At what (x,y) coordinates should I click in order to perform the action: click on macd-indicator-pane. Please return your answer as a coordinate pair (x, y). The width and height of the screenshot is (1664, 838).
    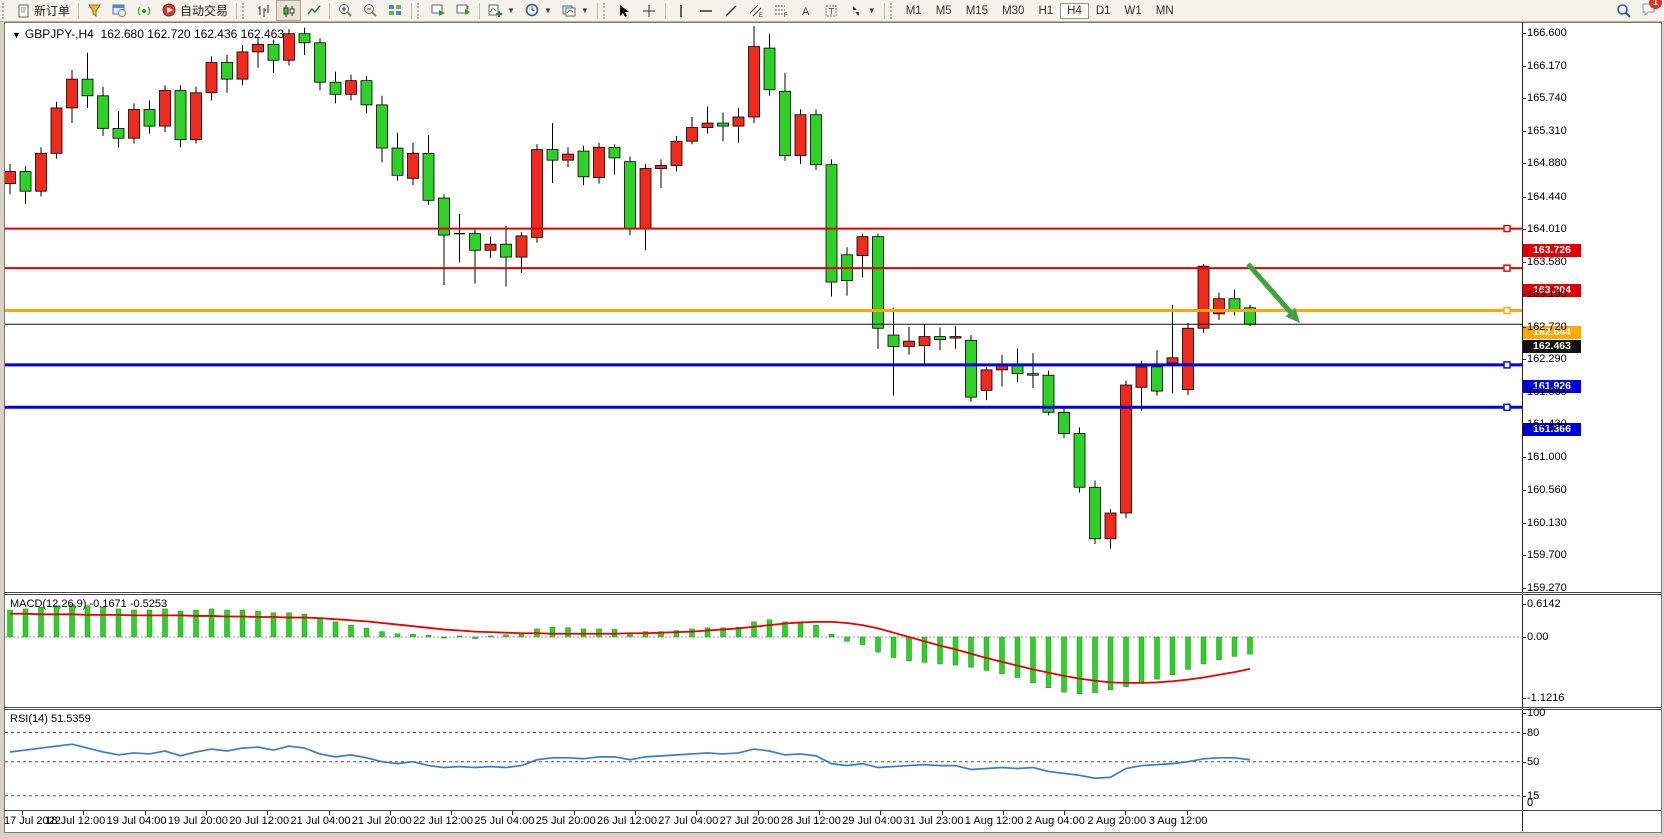
    Looking at the image, I should click on (763, 651).